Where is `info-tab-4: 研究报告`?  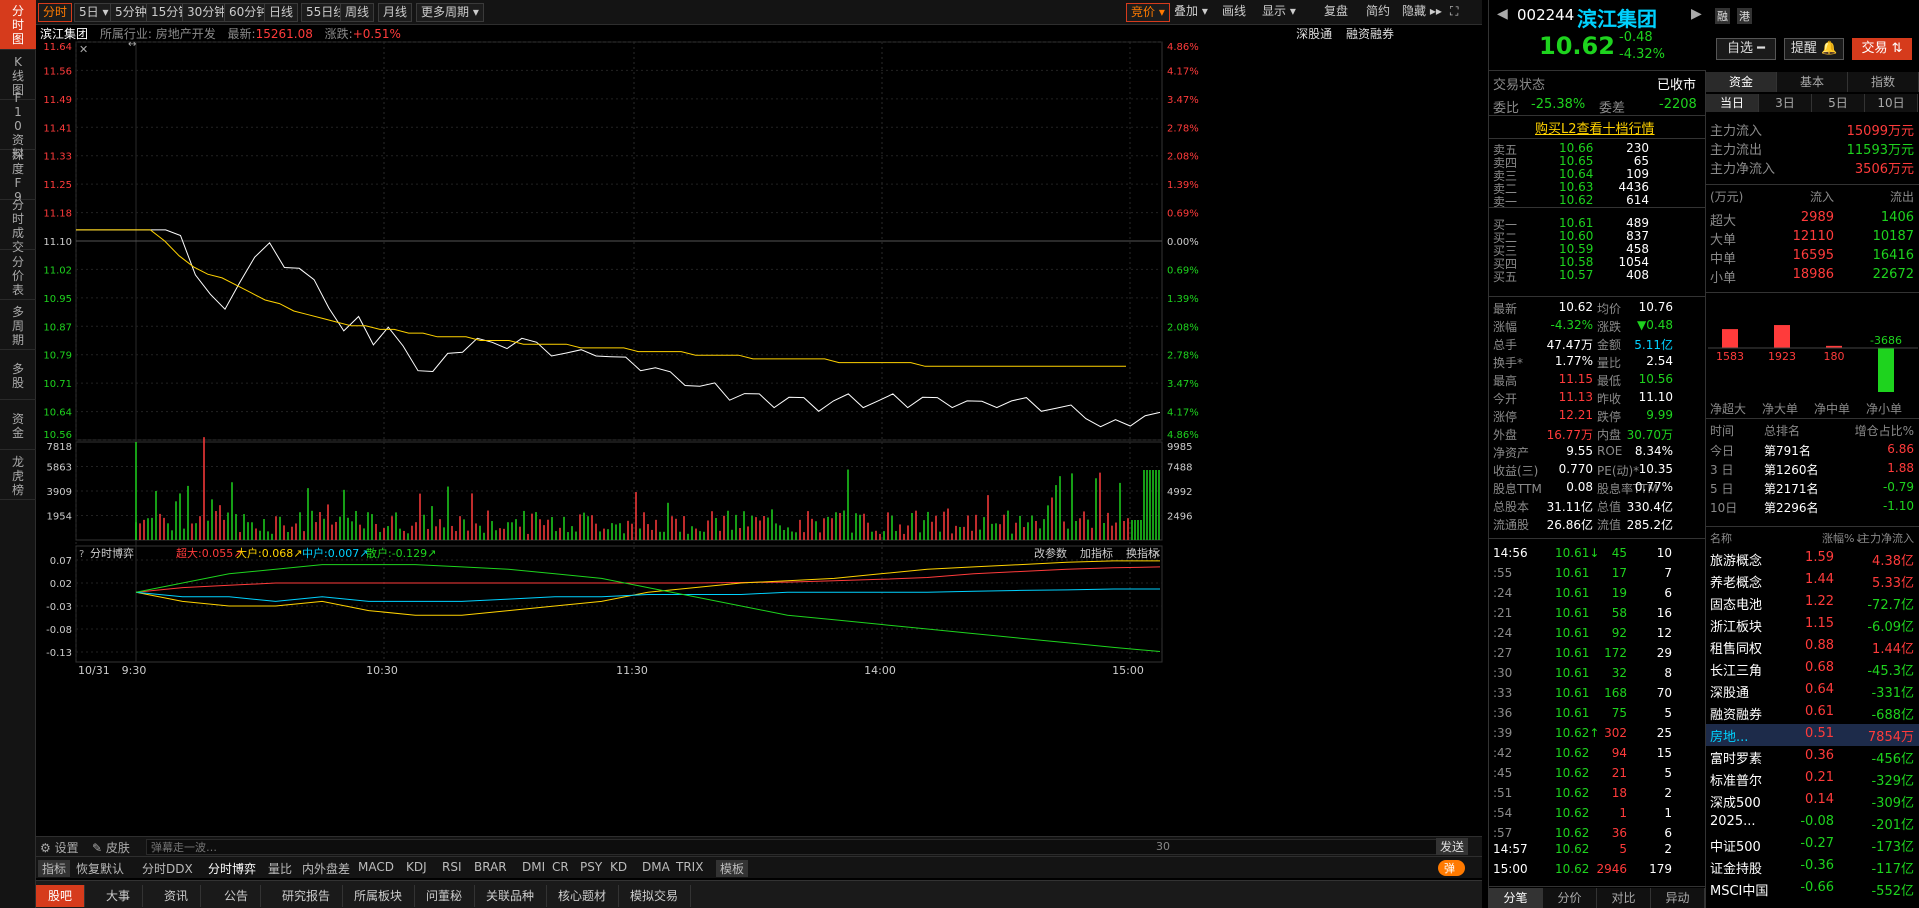
info-tab-4: 研究报告 is located at coordinates (307, 896).